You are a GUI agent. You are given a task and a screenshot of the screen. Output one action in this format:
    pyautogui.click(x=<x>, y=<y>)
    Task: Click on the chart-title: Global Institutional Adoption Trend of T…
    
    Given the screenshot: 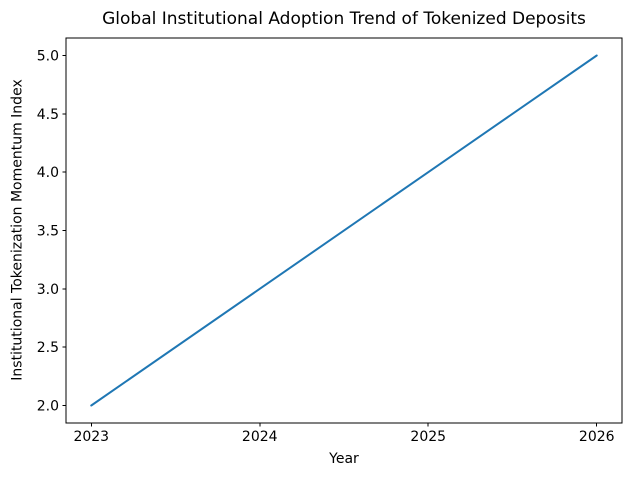 What is the action you would take?
    pyautogui.click(x=344, y=19)
    